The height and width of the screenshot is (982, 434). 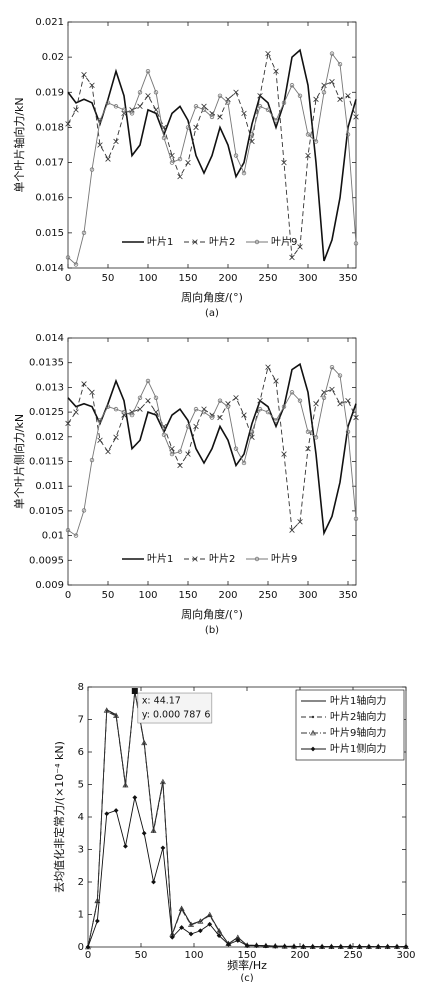 I want to click on legend-label: 叶片1轴向力, so click(x=358, y=700).